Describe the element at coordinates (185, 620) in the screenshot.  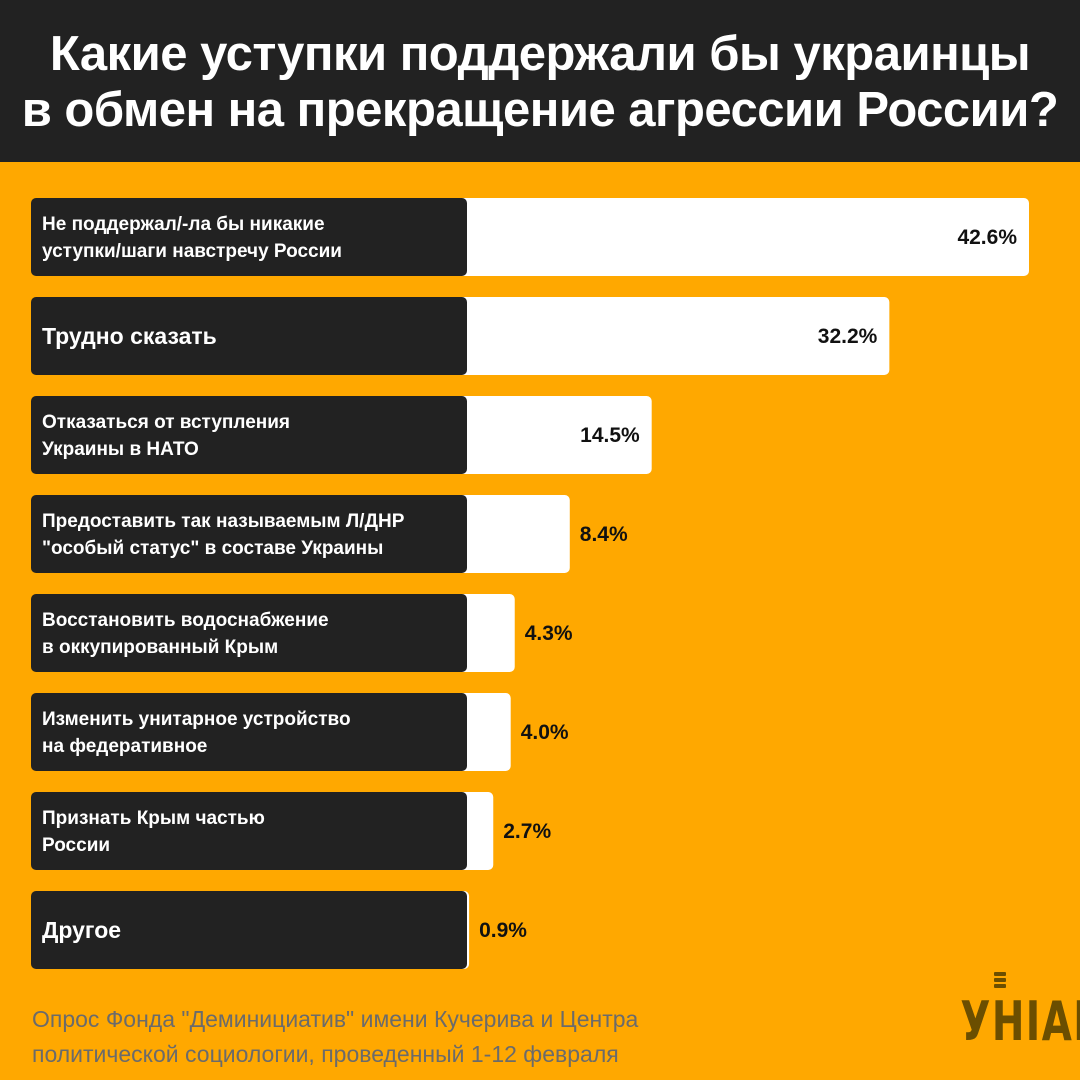
I see `category-label-5-line-1: Восстановить водоснабжение` at that location.